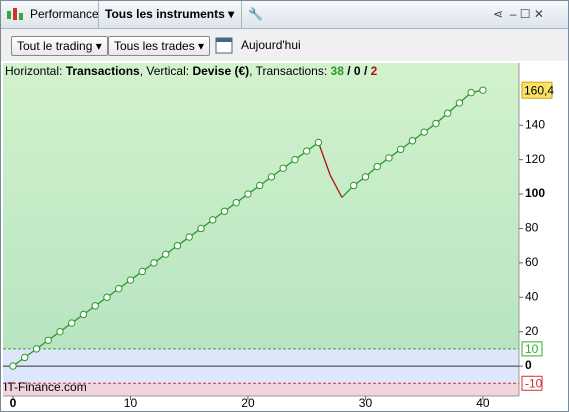 This screenshot has height=412, width=569. Describe the element at coordinates (532, 296) in the screenshot. I see `y-tick-label: 40` at that location.